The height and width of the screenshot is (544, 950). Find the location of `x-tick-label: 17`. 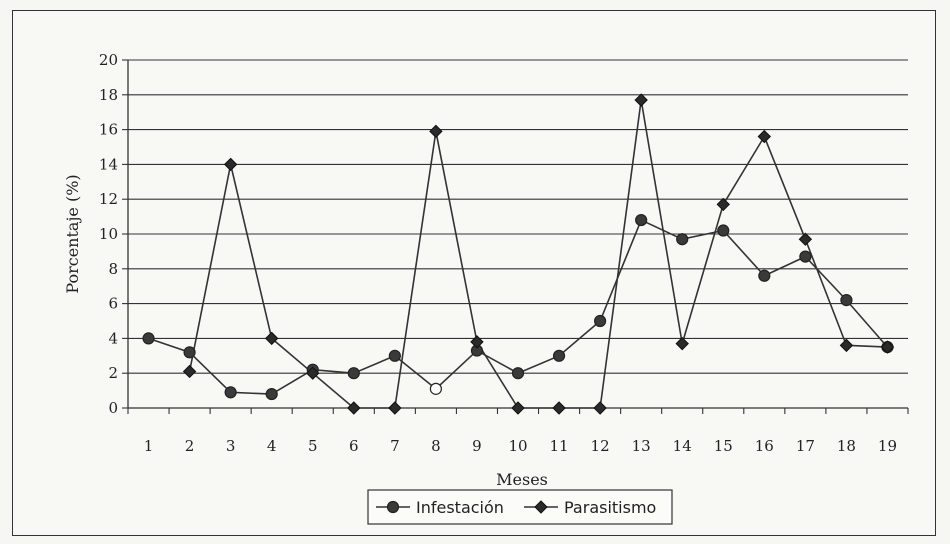

x-tick-label: 17 is located at coordinates (805, 446).